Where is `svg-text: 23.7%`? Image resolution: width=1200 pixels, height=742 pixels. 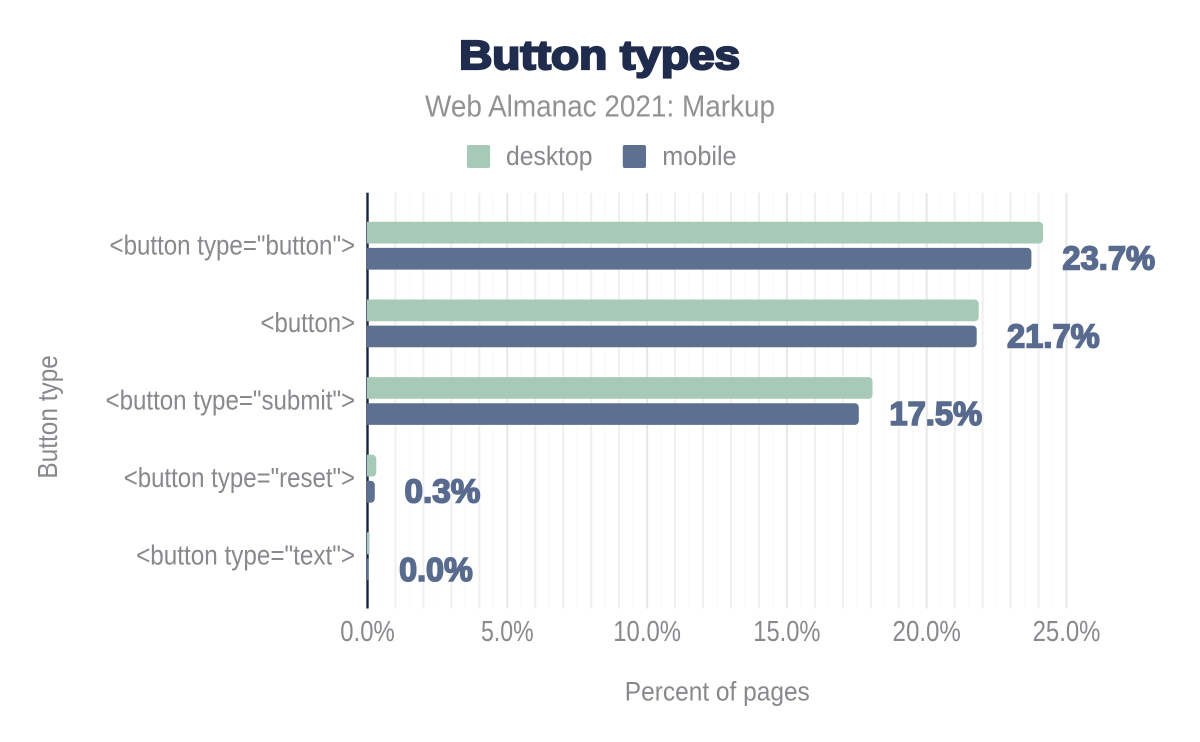 svg-text: 23.7% is located at coordinates (1108, 258).